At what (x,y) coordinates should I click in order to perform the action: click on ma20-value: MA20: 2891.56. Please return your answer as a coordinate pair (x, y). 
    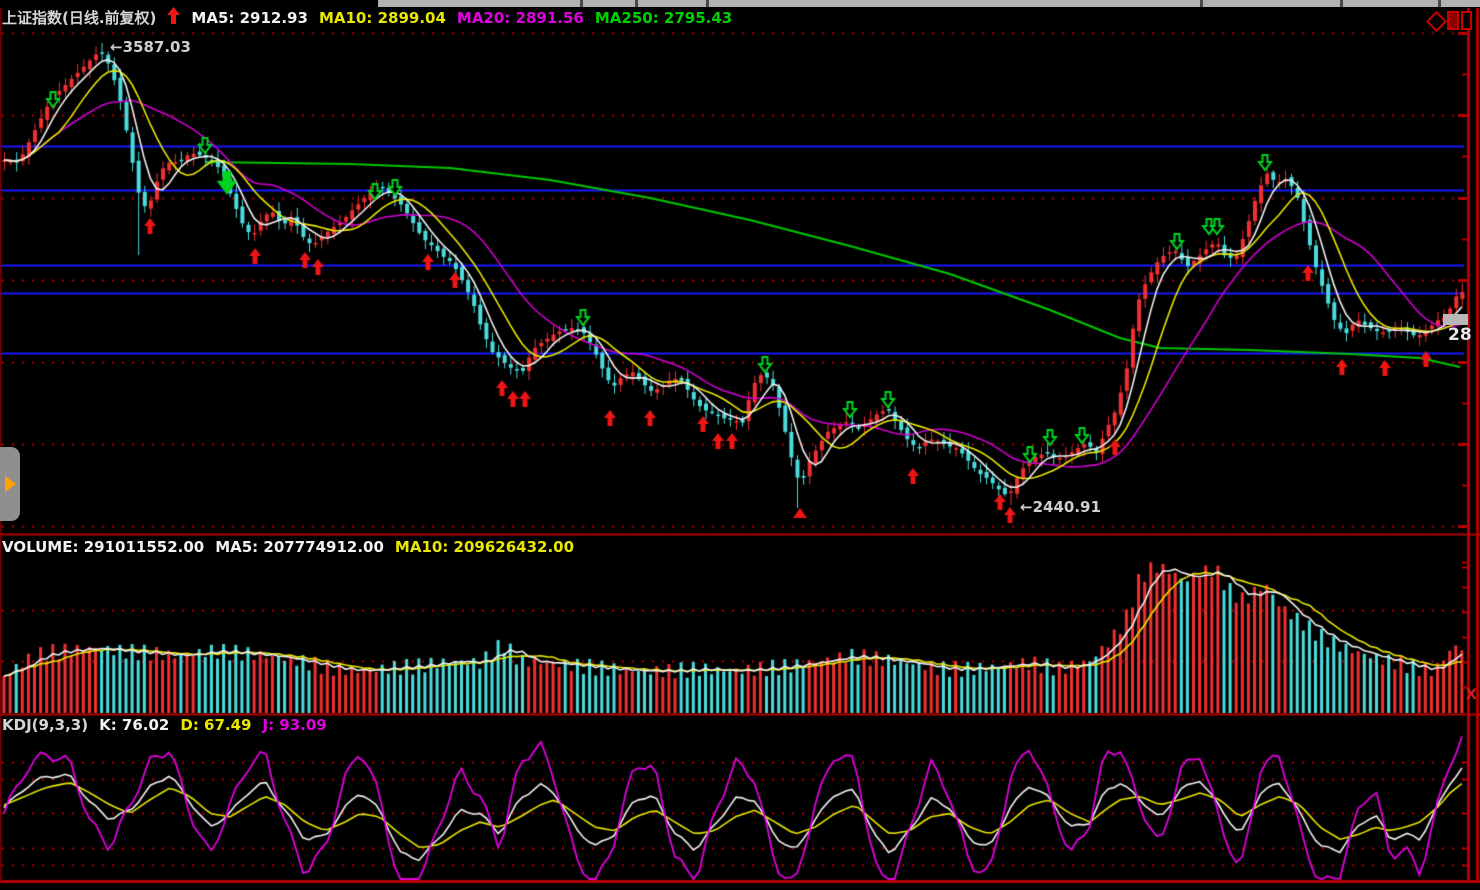
    Looking at the image, I should click on (520, 17).